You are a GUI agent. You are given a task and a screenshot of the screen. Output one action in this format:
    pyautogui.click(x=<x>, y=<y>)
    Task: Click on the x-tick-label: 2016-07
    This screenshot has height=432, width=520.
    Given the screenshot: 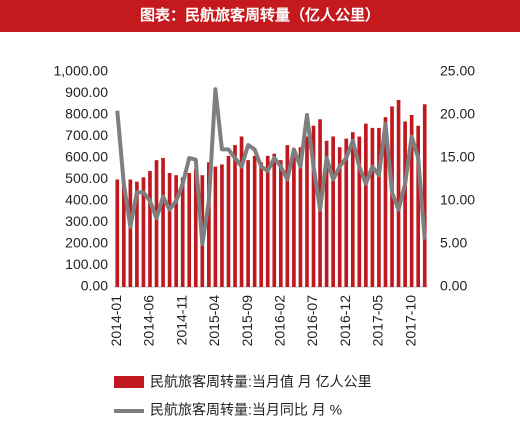 What is the action you would take?
    pyautogui.click(x=312, y=321)
    